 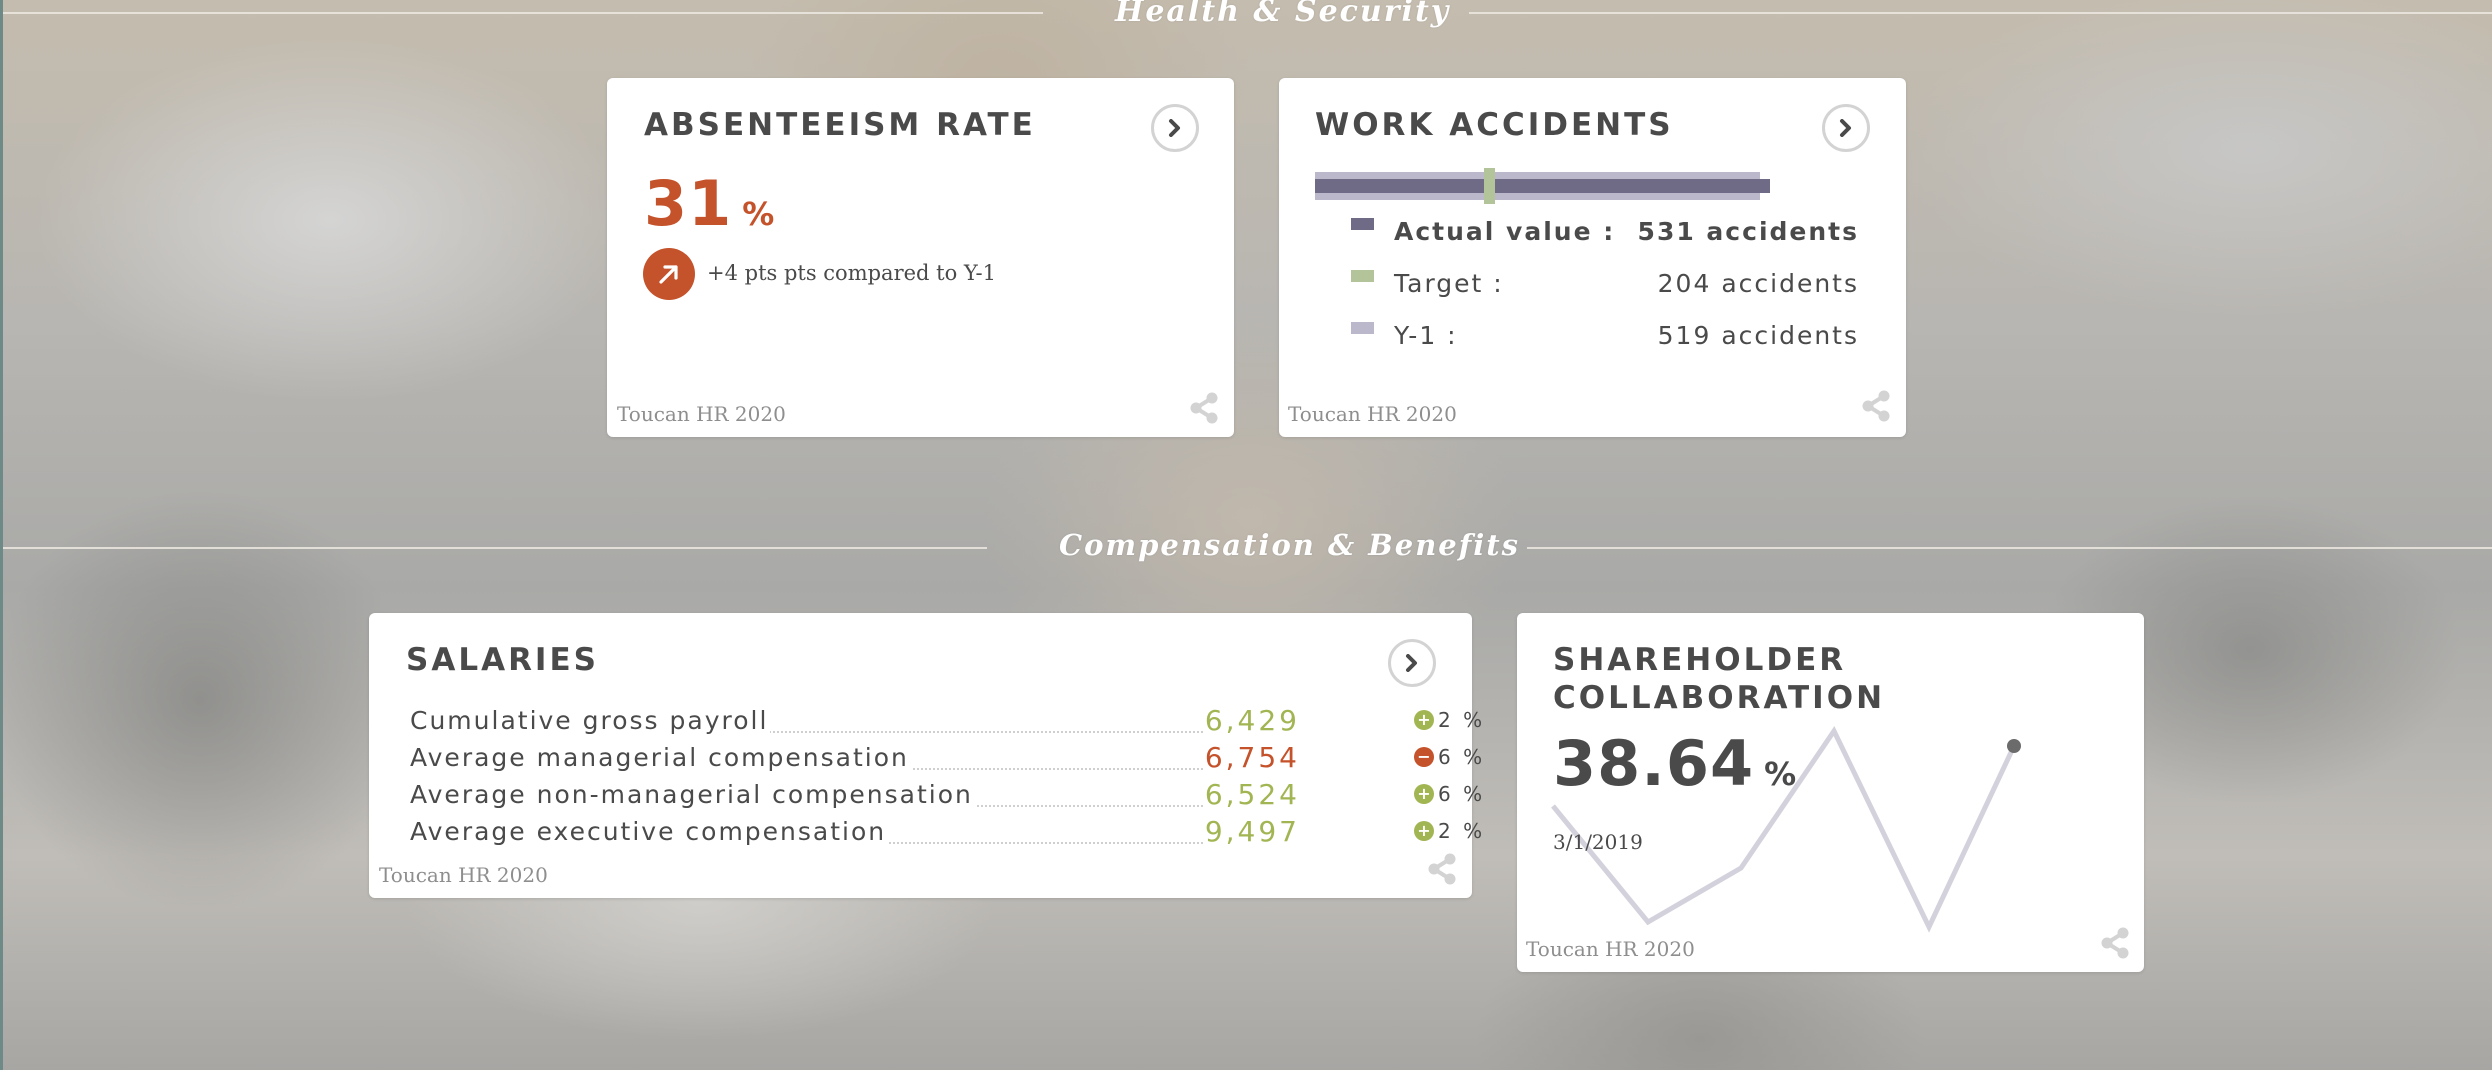 I want to click on card-title: WORK ACCIDENTS, so click(x=1494, y=125).